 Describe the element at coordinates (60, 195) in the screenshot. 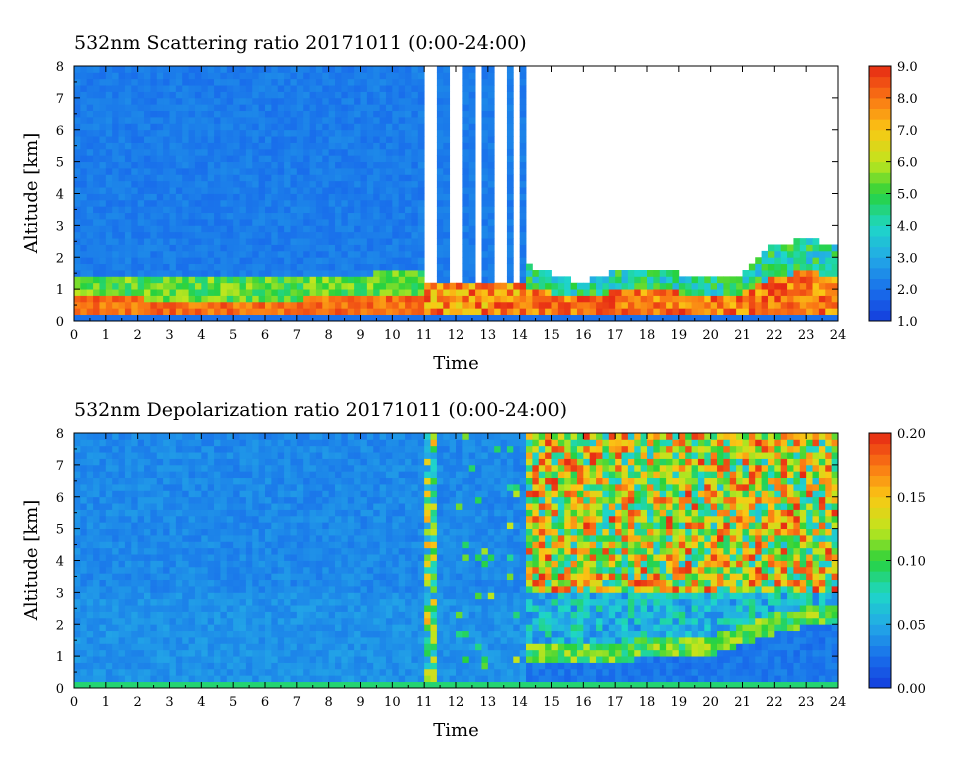

I see `y-tick-label: 4` at that location.